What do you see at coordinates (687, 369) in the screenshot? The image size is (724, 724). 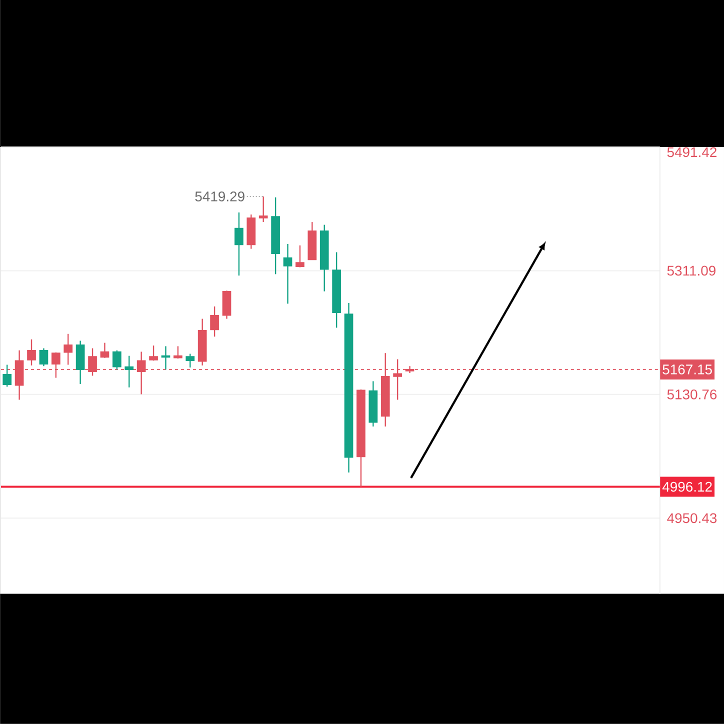 I see `ref-line-label: 5167.15` at bounding box center [687, 369].